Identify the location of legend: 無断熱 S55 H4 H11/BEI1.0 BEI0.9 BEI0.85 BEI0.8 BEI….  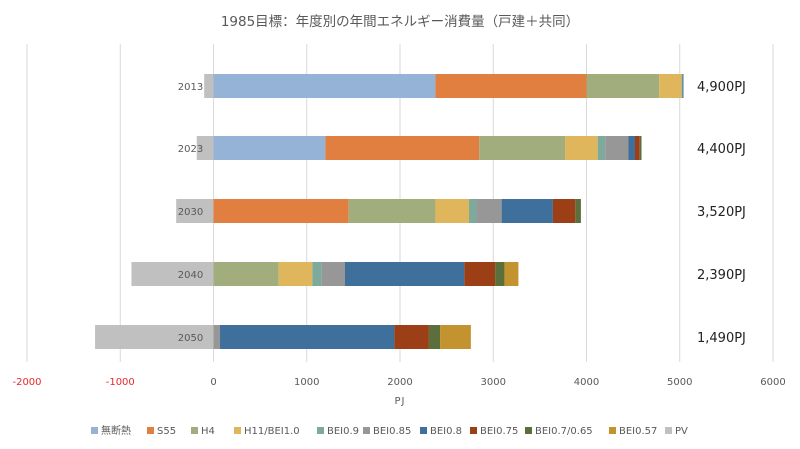
(389, 430).